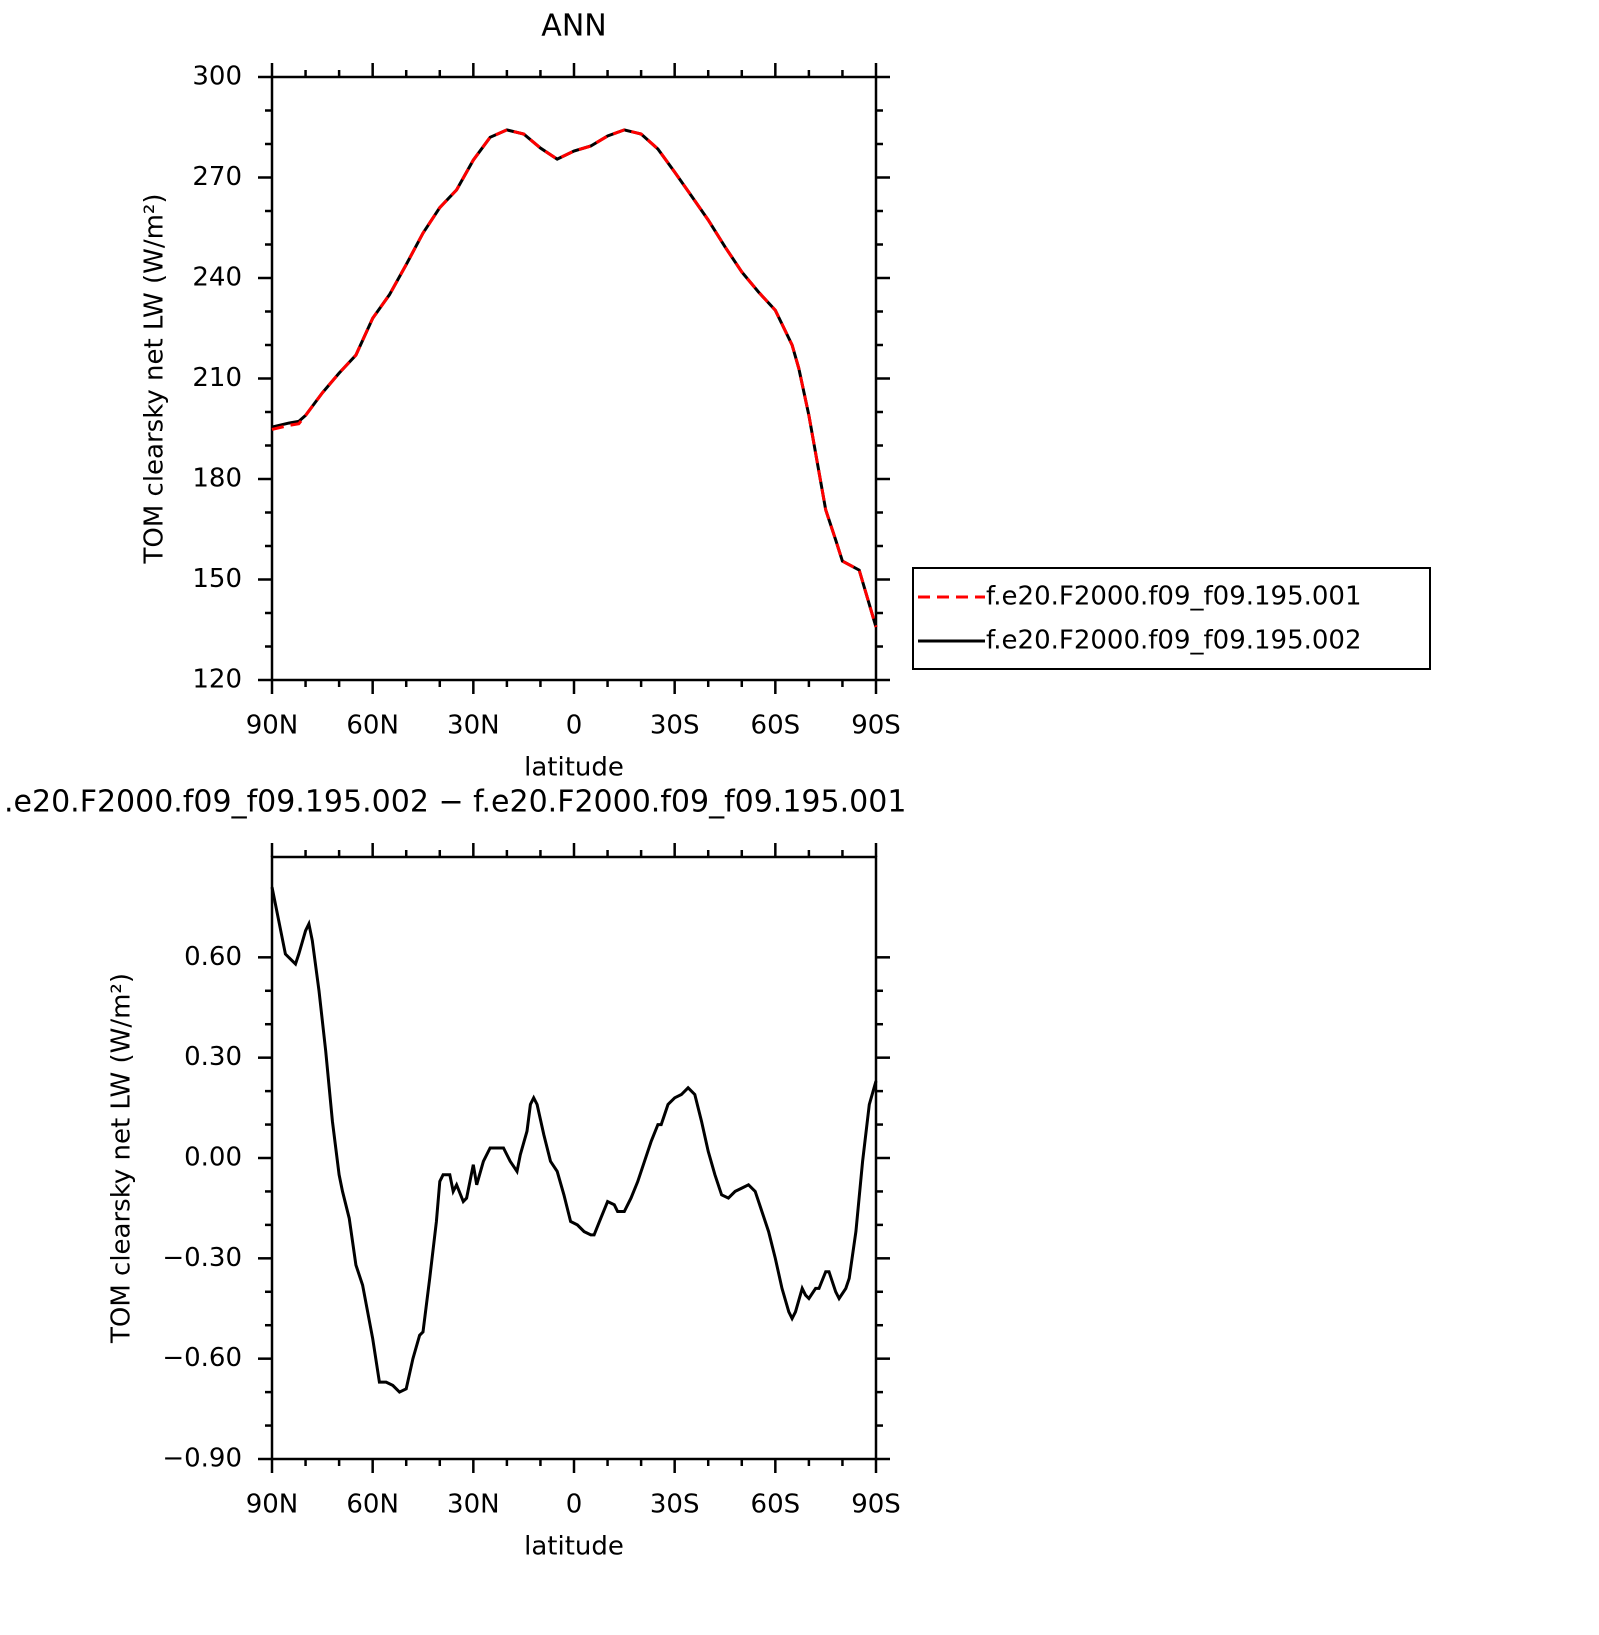 Image resolution: width=1599 pixels, height=1635 pixels. What do you see at coordinates (202, 1258) in the screenshot?
I see `y-tick-label: −0.30` at bounding box center [202, 1258].